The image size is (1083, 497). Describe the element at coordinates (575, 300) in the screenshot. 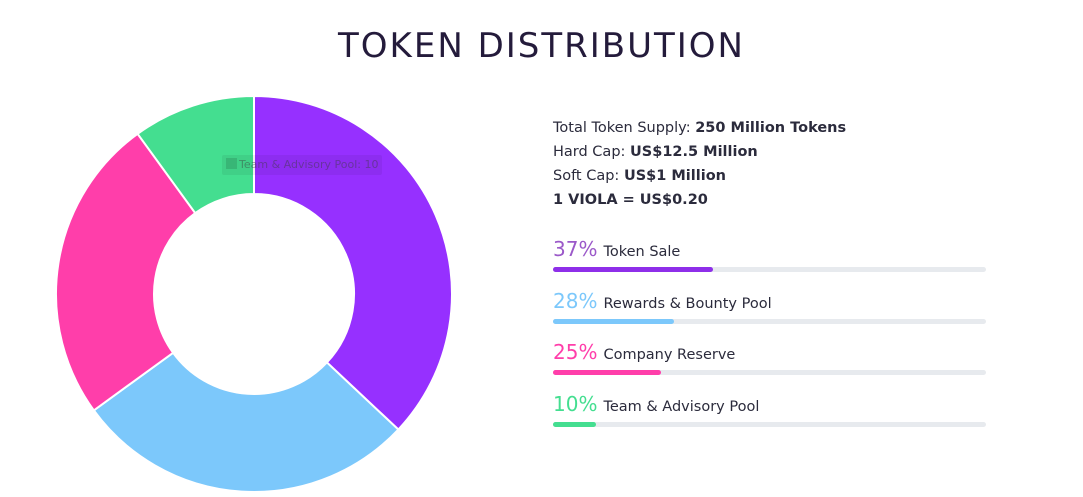

I see `stat-percent: 28%` at that location.